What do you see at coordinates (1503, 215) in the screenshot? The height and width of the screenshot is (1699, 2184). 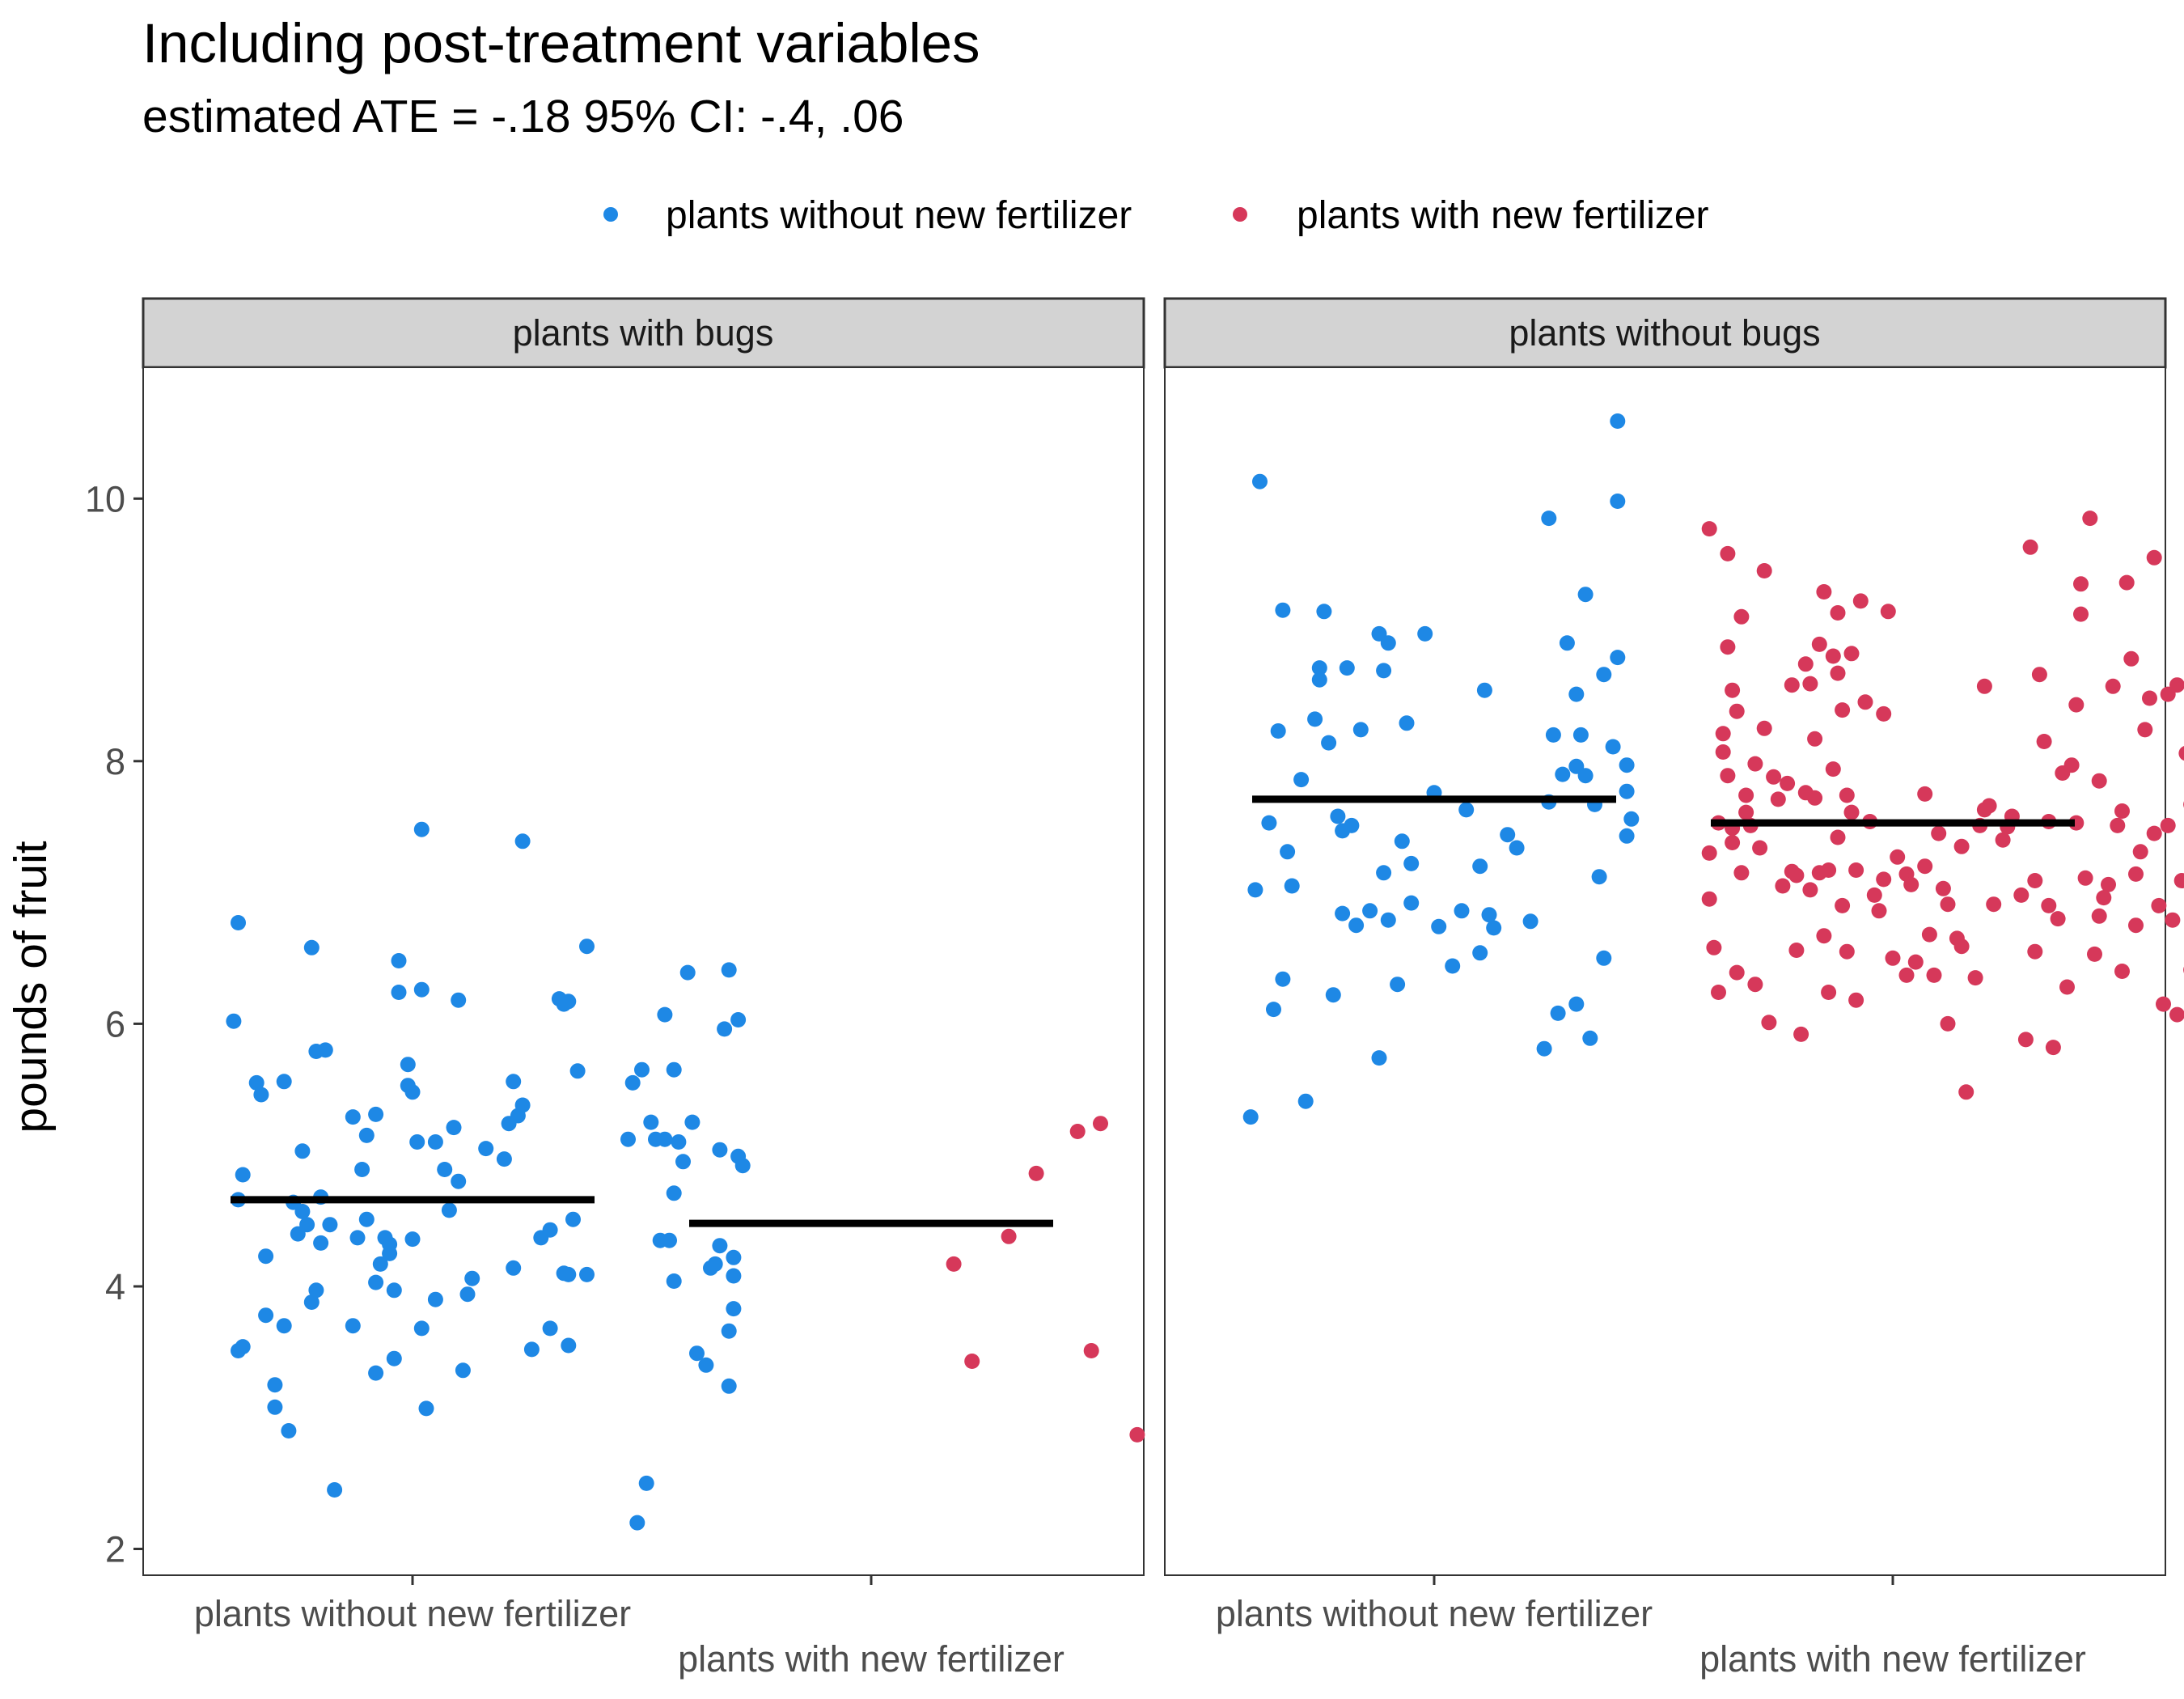 I see `legend-label-with-fertilizer: plants with new fertilizer` at bounding box center [1503, 215].